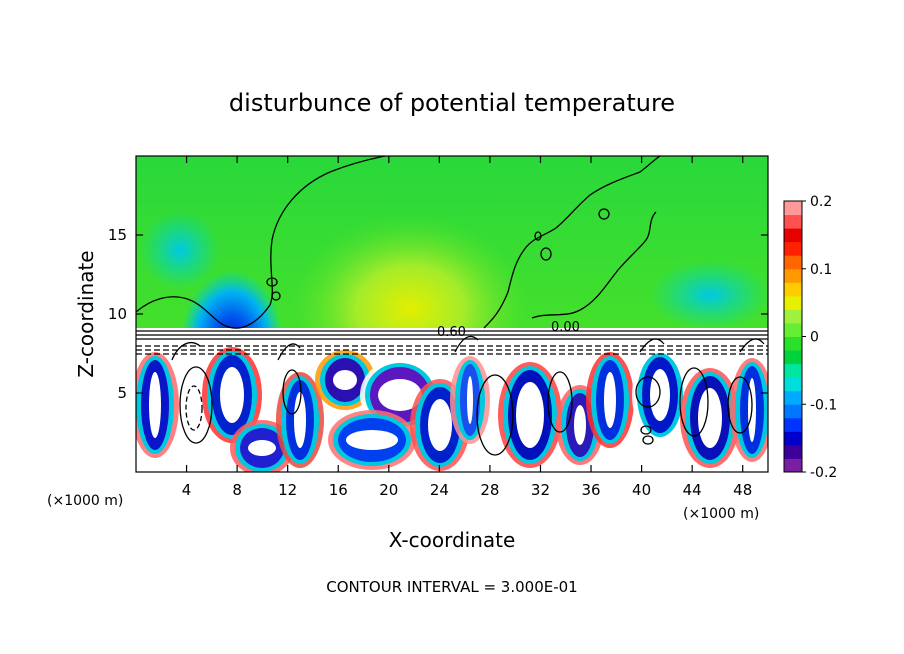 This screenshot has width=904, height=654. I want to click on contour-label-1: 0.60, so click(451, 332).